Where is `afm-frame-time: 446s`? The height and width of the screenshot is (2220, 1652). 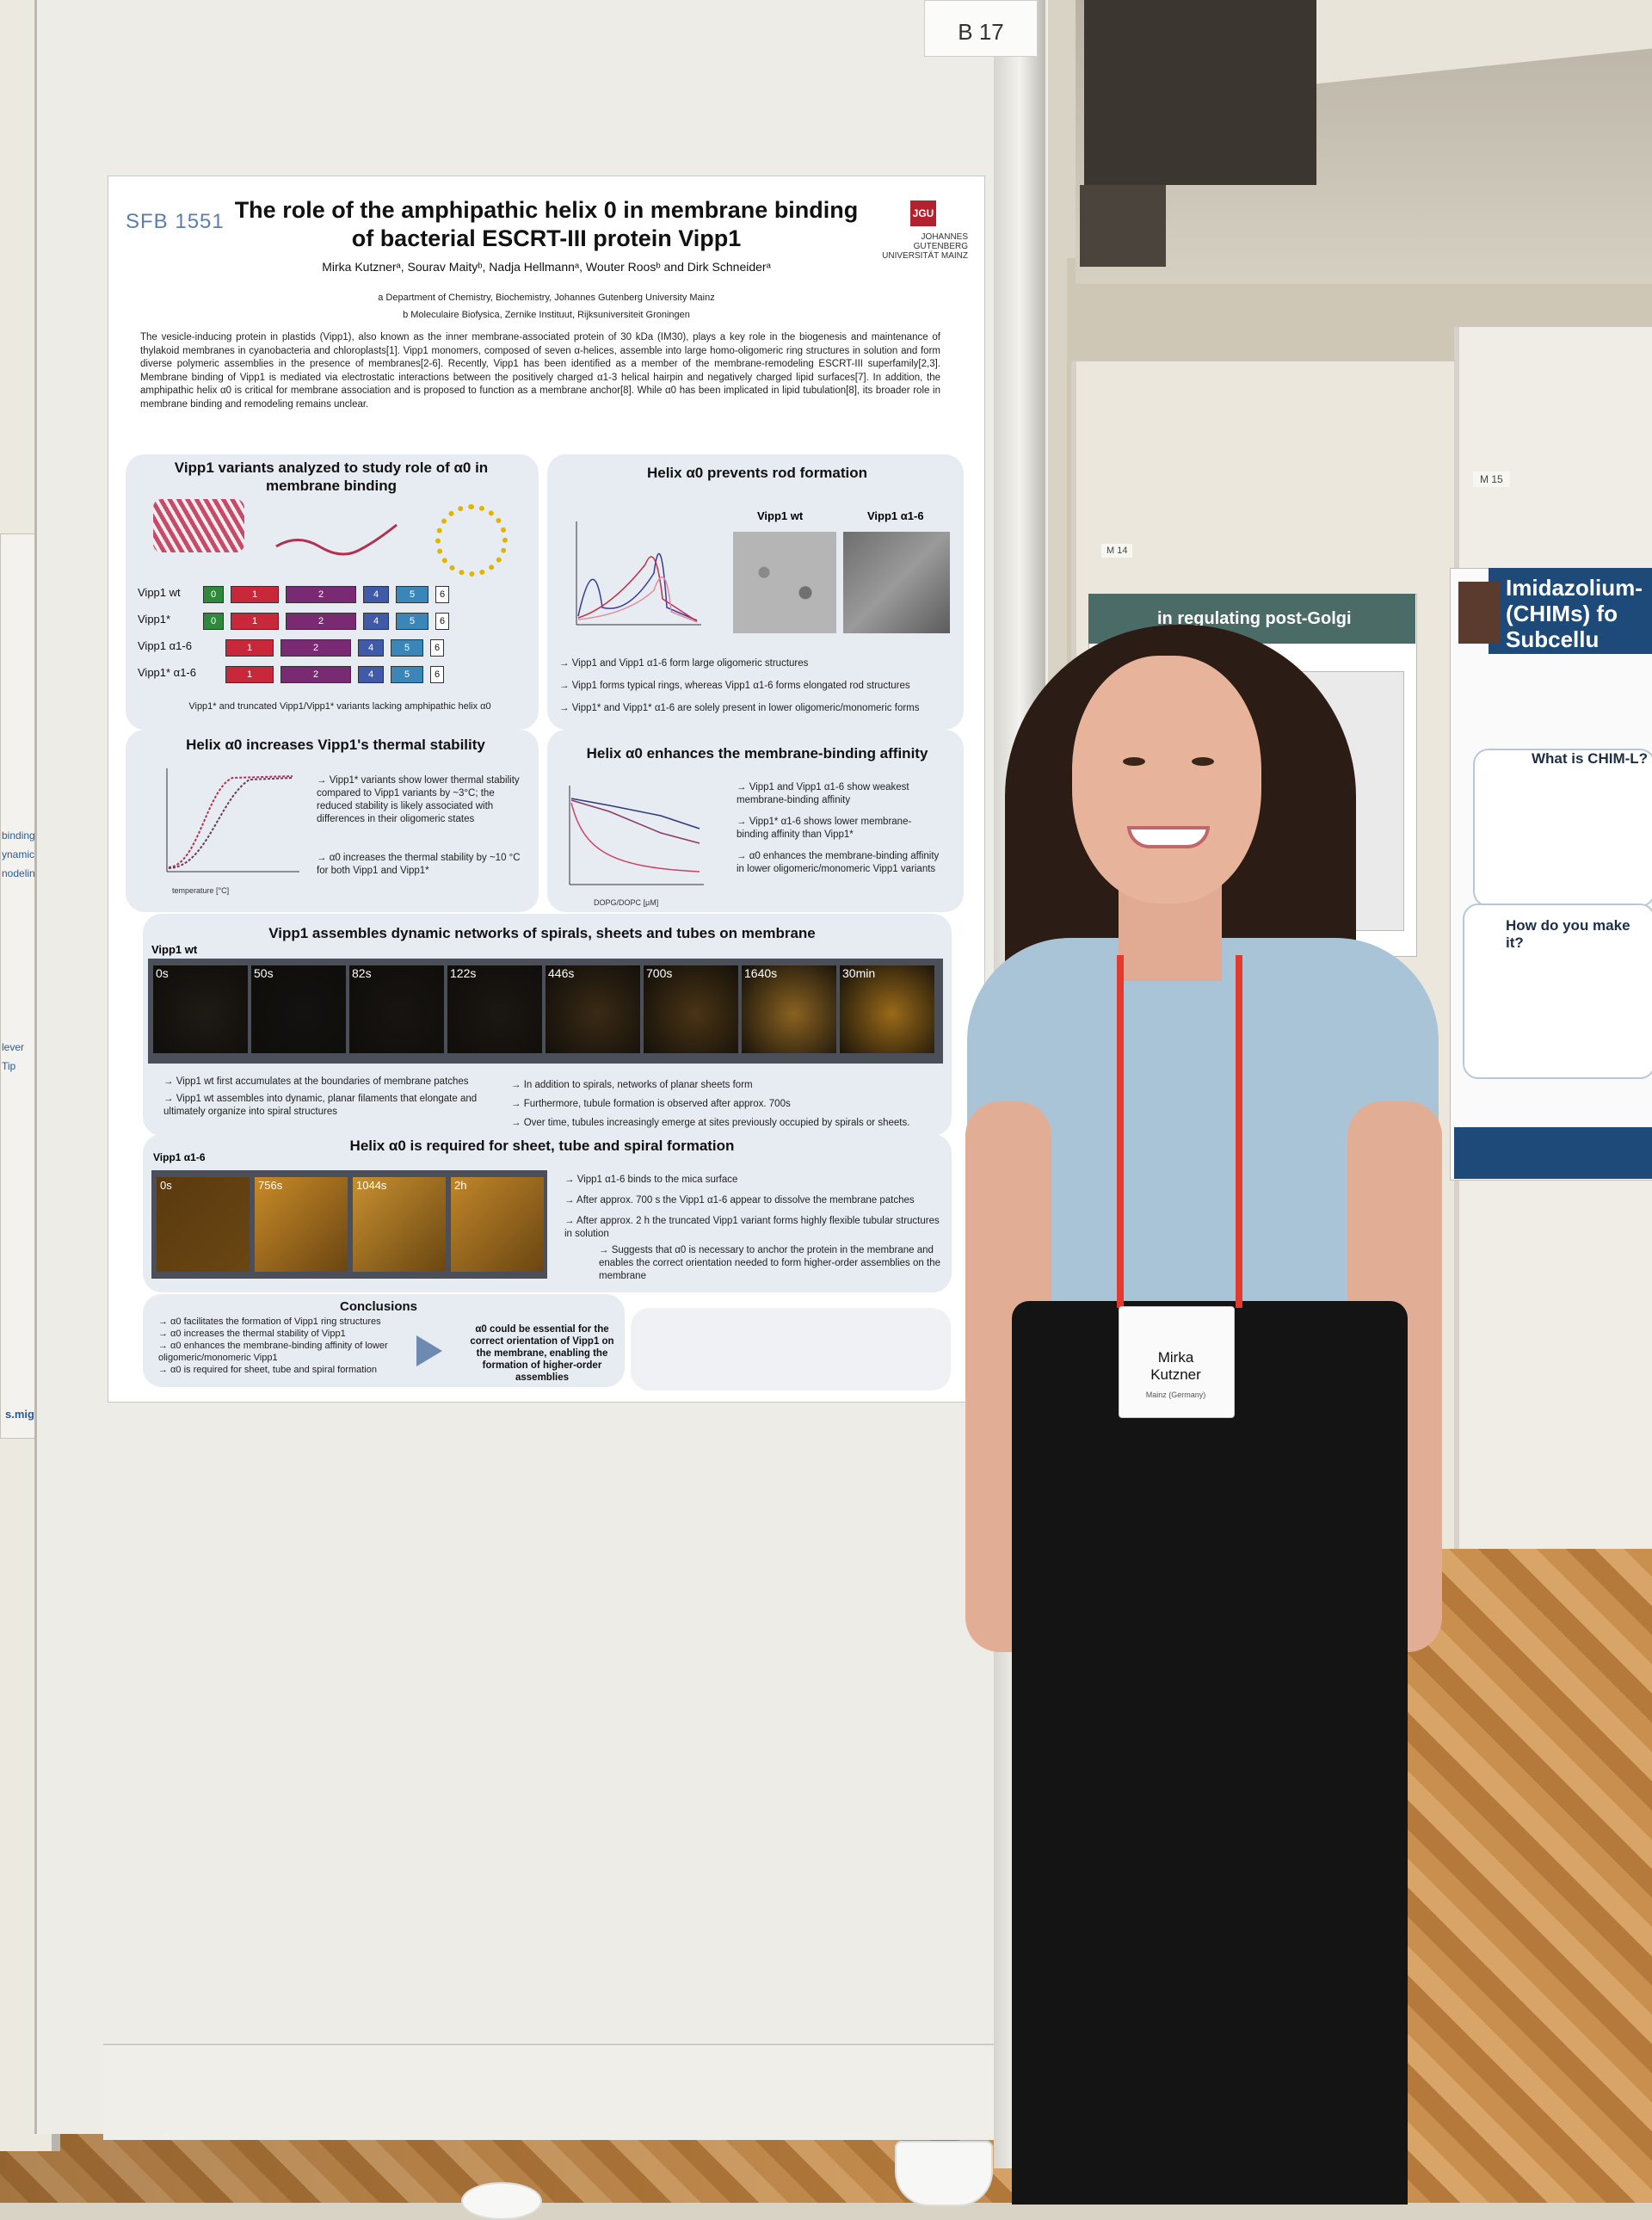
afm-frame-time: 446s is located at coordinates (561, 973).